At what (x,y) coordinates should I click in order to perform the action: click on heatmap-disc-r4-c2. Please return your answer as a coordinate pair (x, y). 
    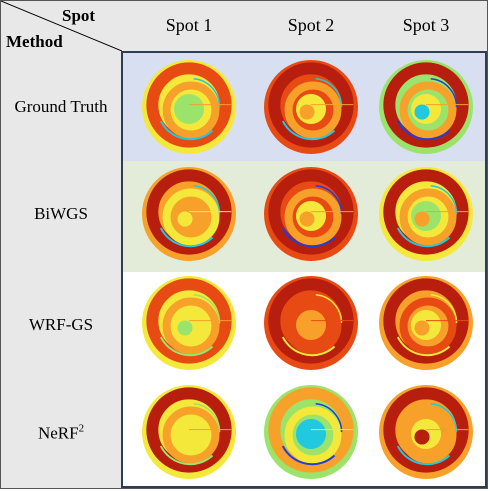
    Looking at the image, I should click on (311, 432).